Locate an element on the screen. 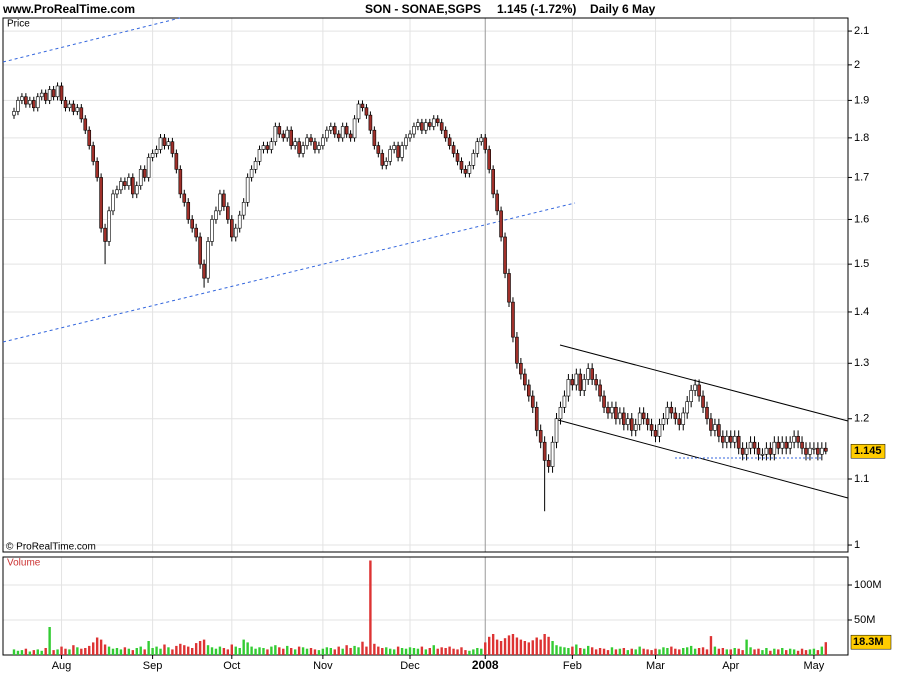 Image resolution: width=900 pixels, height=700 pixels. site-name: www.ProRealTime.com is located at coordinates (68, 9).